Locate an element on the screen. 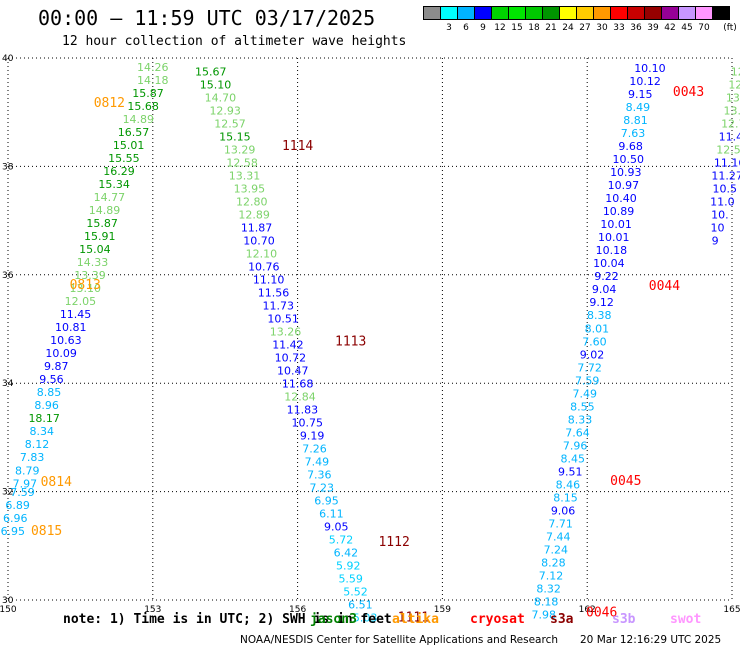 Image resolution: width=740 pixels, height=650 pixels. wave-height-point: 13.31 is located at coordinates (245, 175).